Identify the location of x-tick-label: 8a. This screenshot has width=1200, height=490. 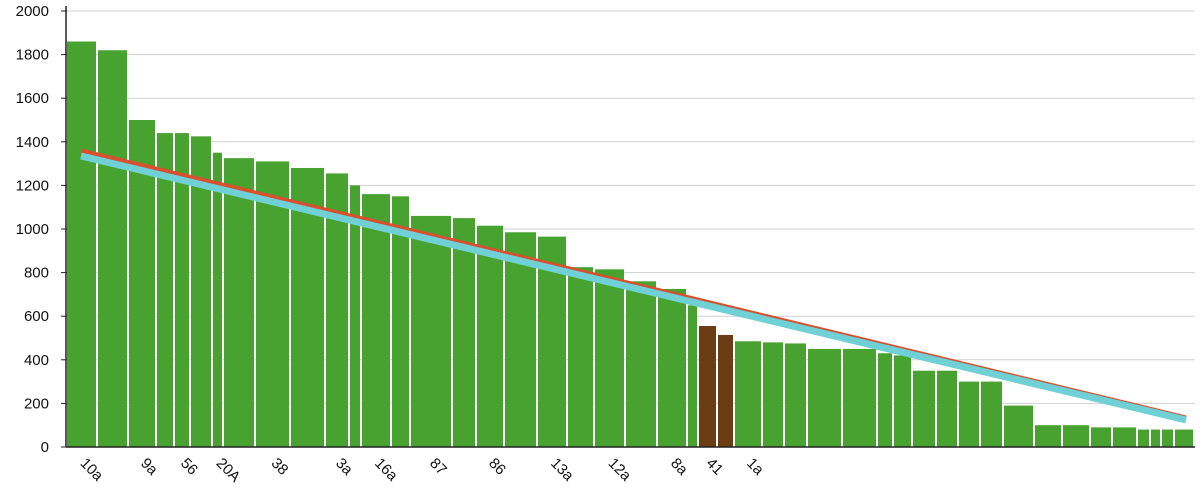
(679, 467).